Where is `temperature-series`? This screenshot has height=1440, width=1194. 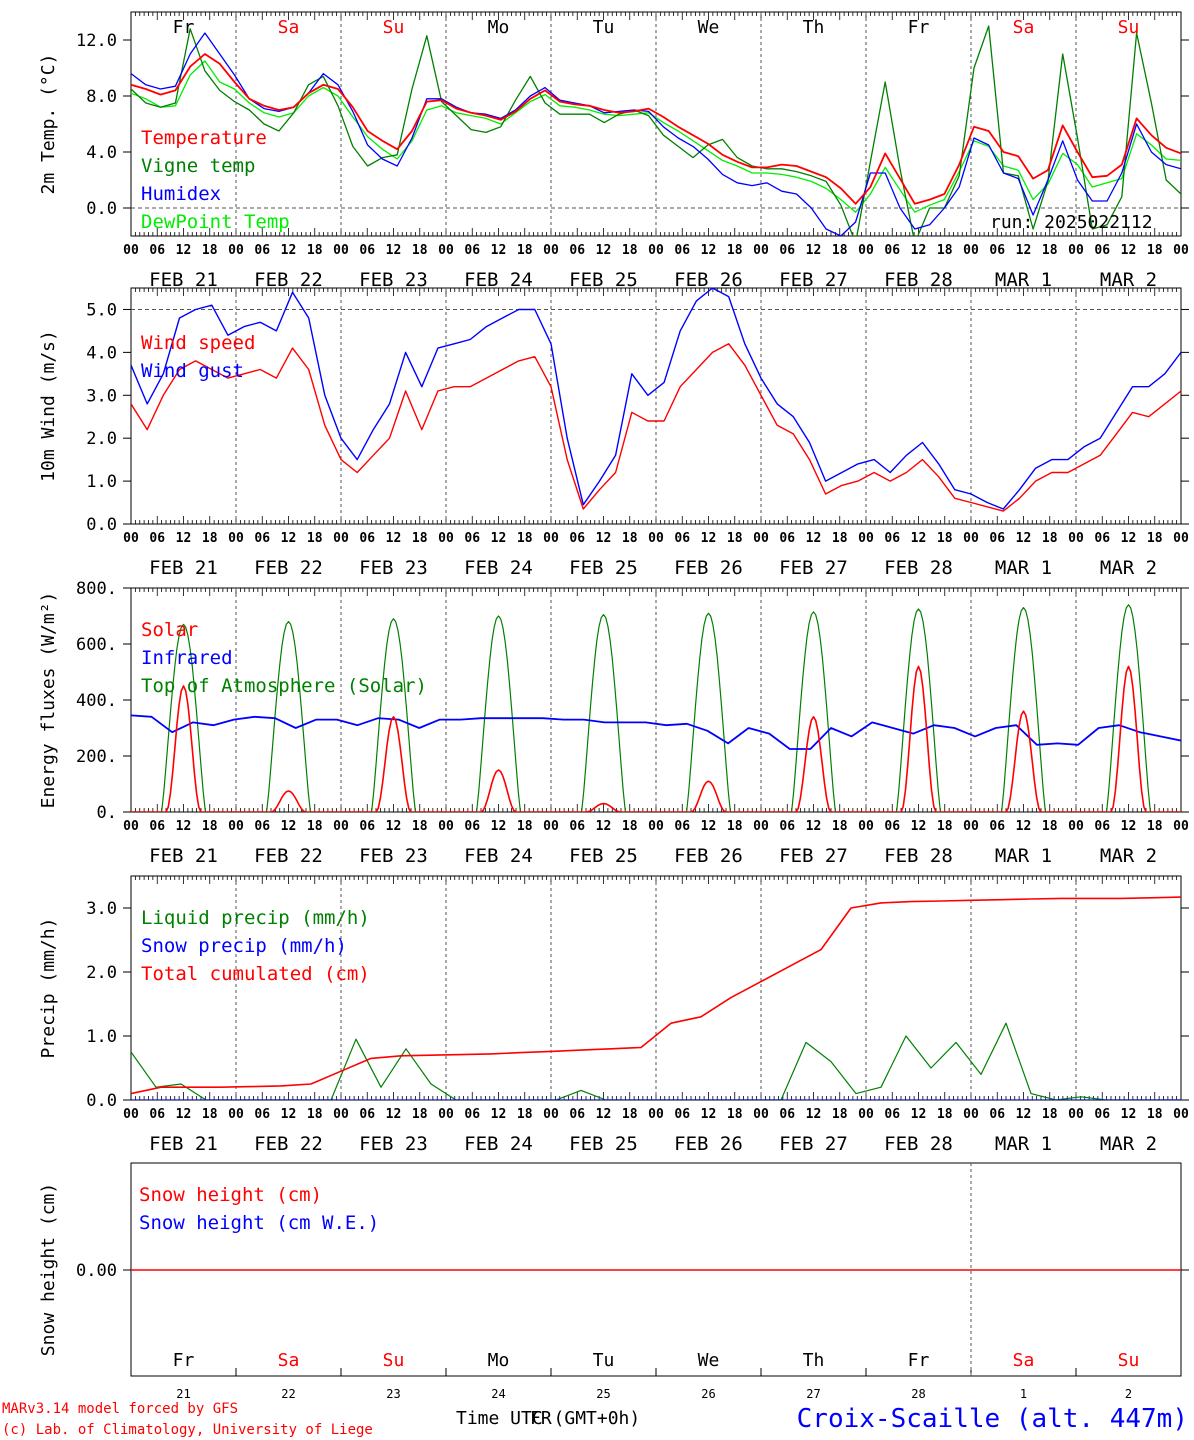
temperature-series is located at coordinates (656, 130).